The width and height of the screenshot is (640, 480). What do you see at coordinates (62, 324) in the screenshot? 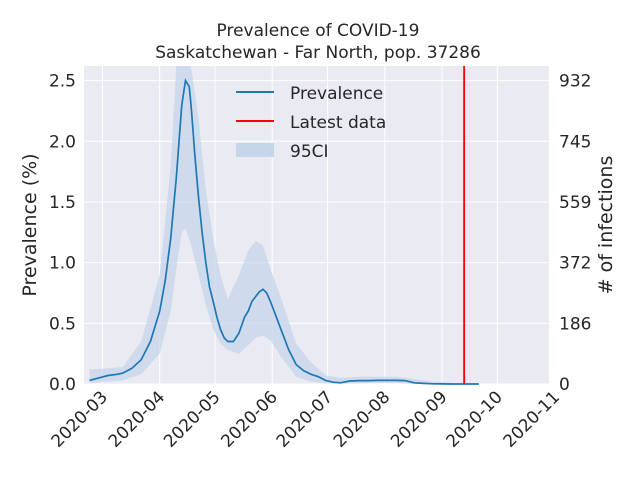
I see `y-tick-label: 0.5` at bounding box center [62, 324].